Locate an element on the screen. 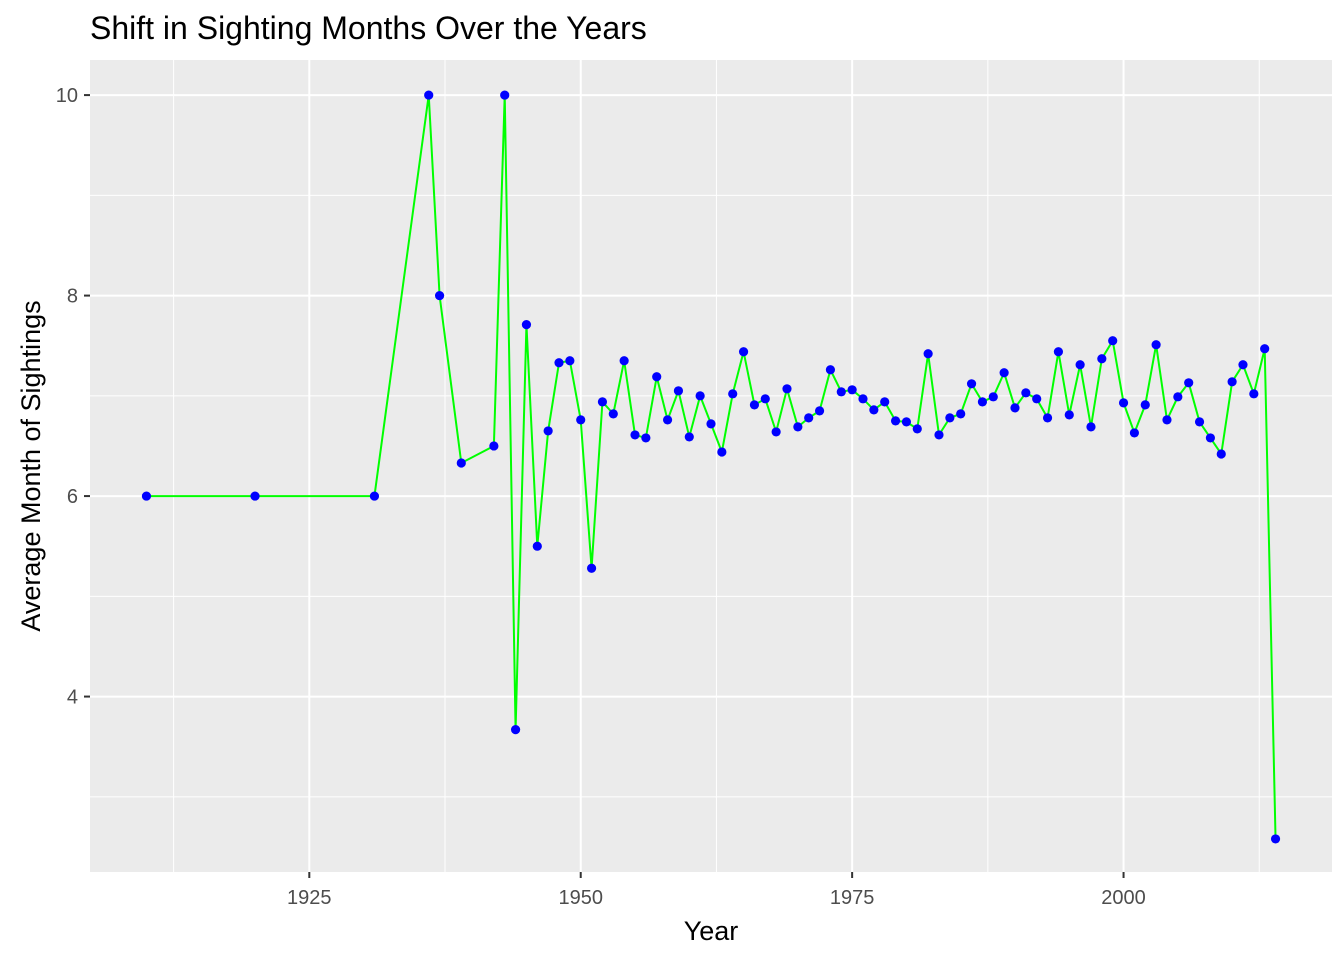 This screenshot has width=1344, height=960. y-tick-label: 8 is located at coordinates (72, 297).